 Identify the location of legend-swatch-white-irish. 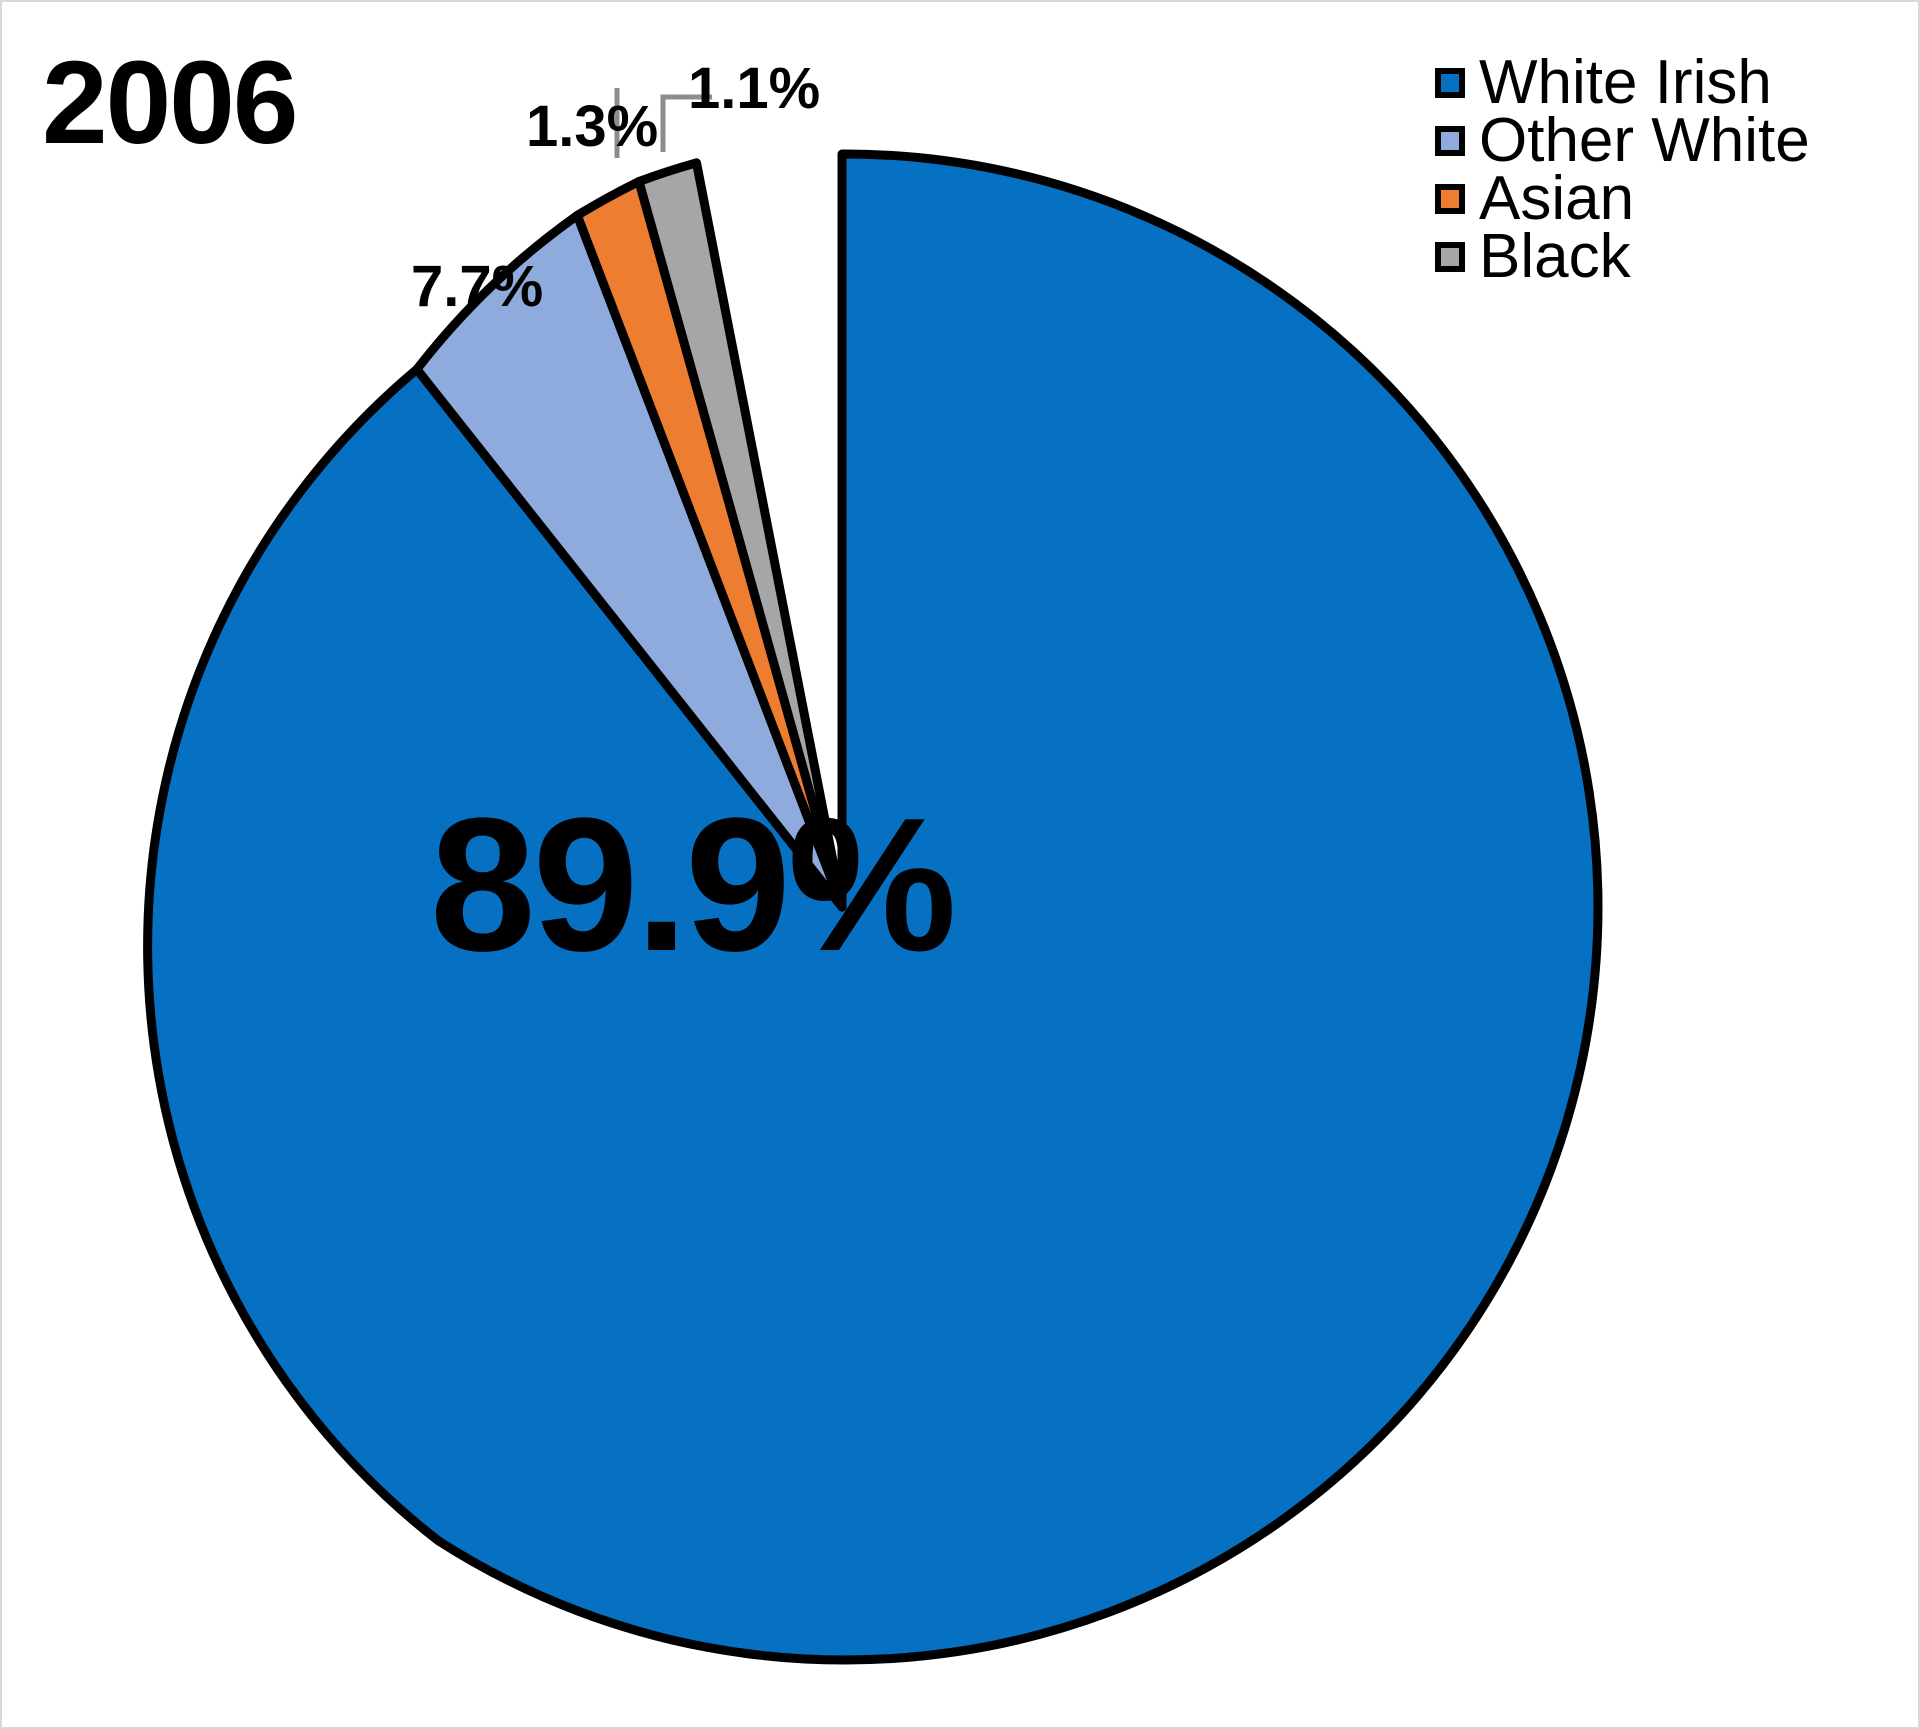
(1450, 83).